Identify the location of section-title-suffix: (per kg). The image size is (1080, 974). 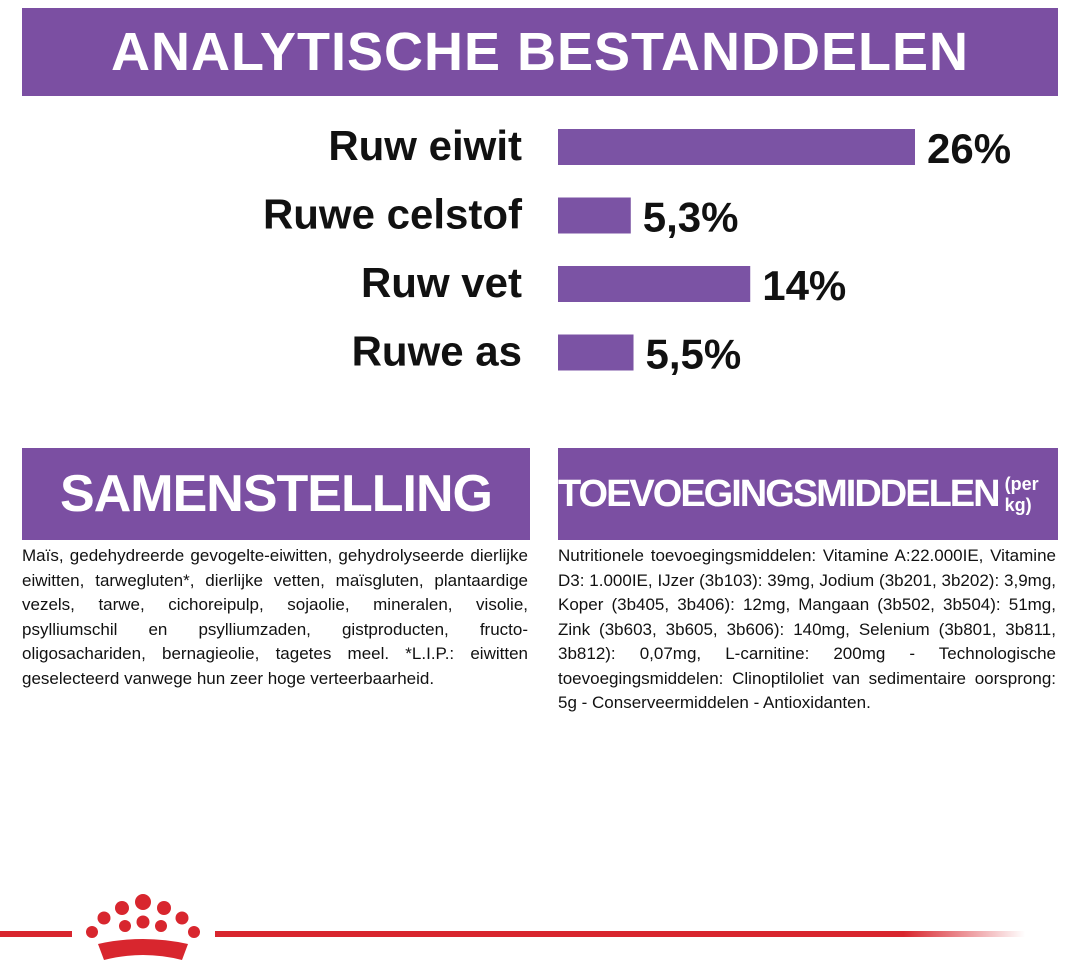
(1021, 494).